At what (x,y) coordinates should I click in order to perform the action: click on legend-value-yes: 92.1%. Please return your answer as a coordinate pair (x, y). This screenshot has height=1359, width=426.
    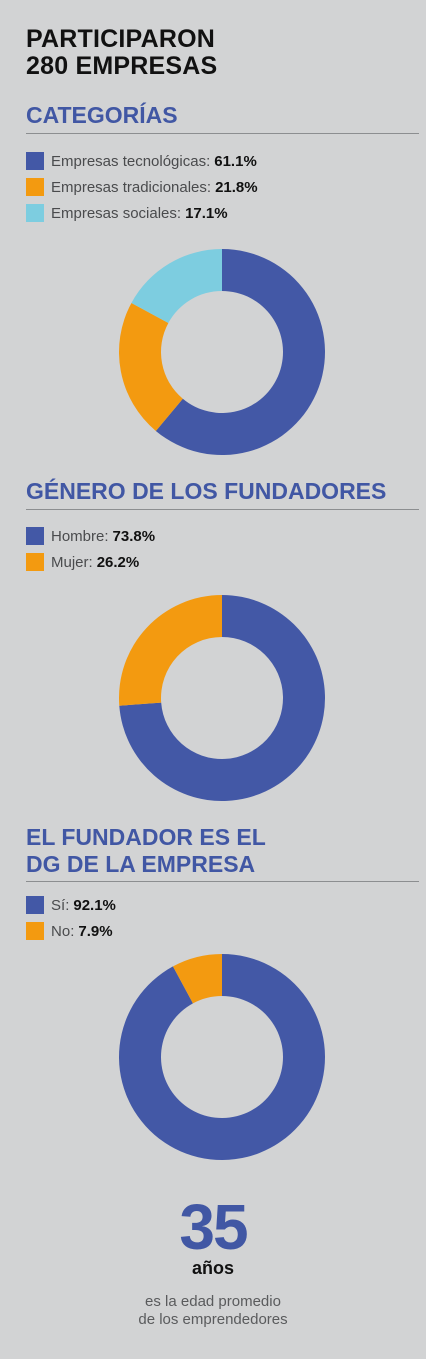
    Looking at the image, I should click on (94, 905).